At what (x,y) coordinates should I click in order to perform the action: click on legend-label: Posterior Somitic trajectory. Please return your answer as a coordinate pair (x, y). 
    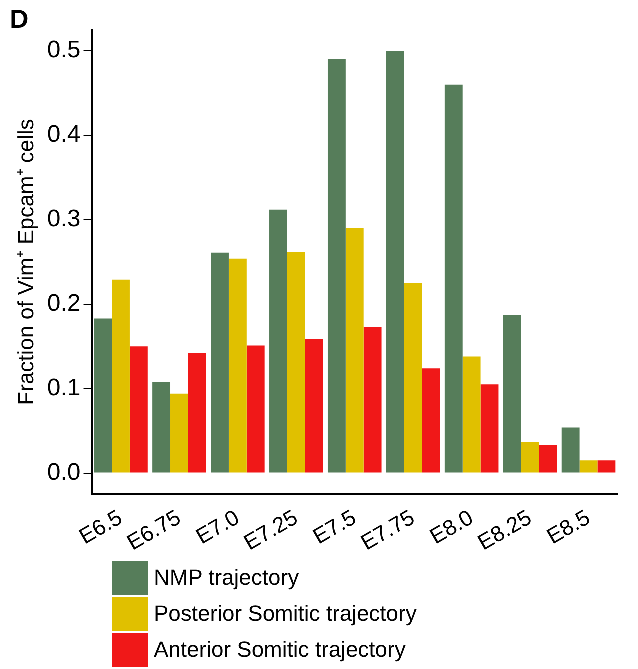
    Looking at the image, I should click on (285, 614).